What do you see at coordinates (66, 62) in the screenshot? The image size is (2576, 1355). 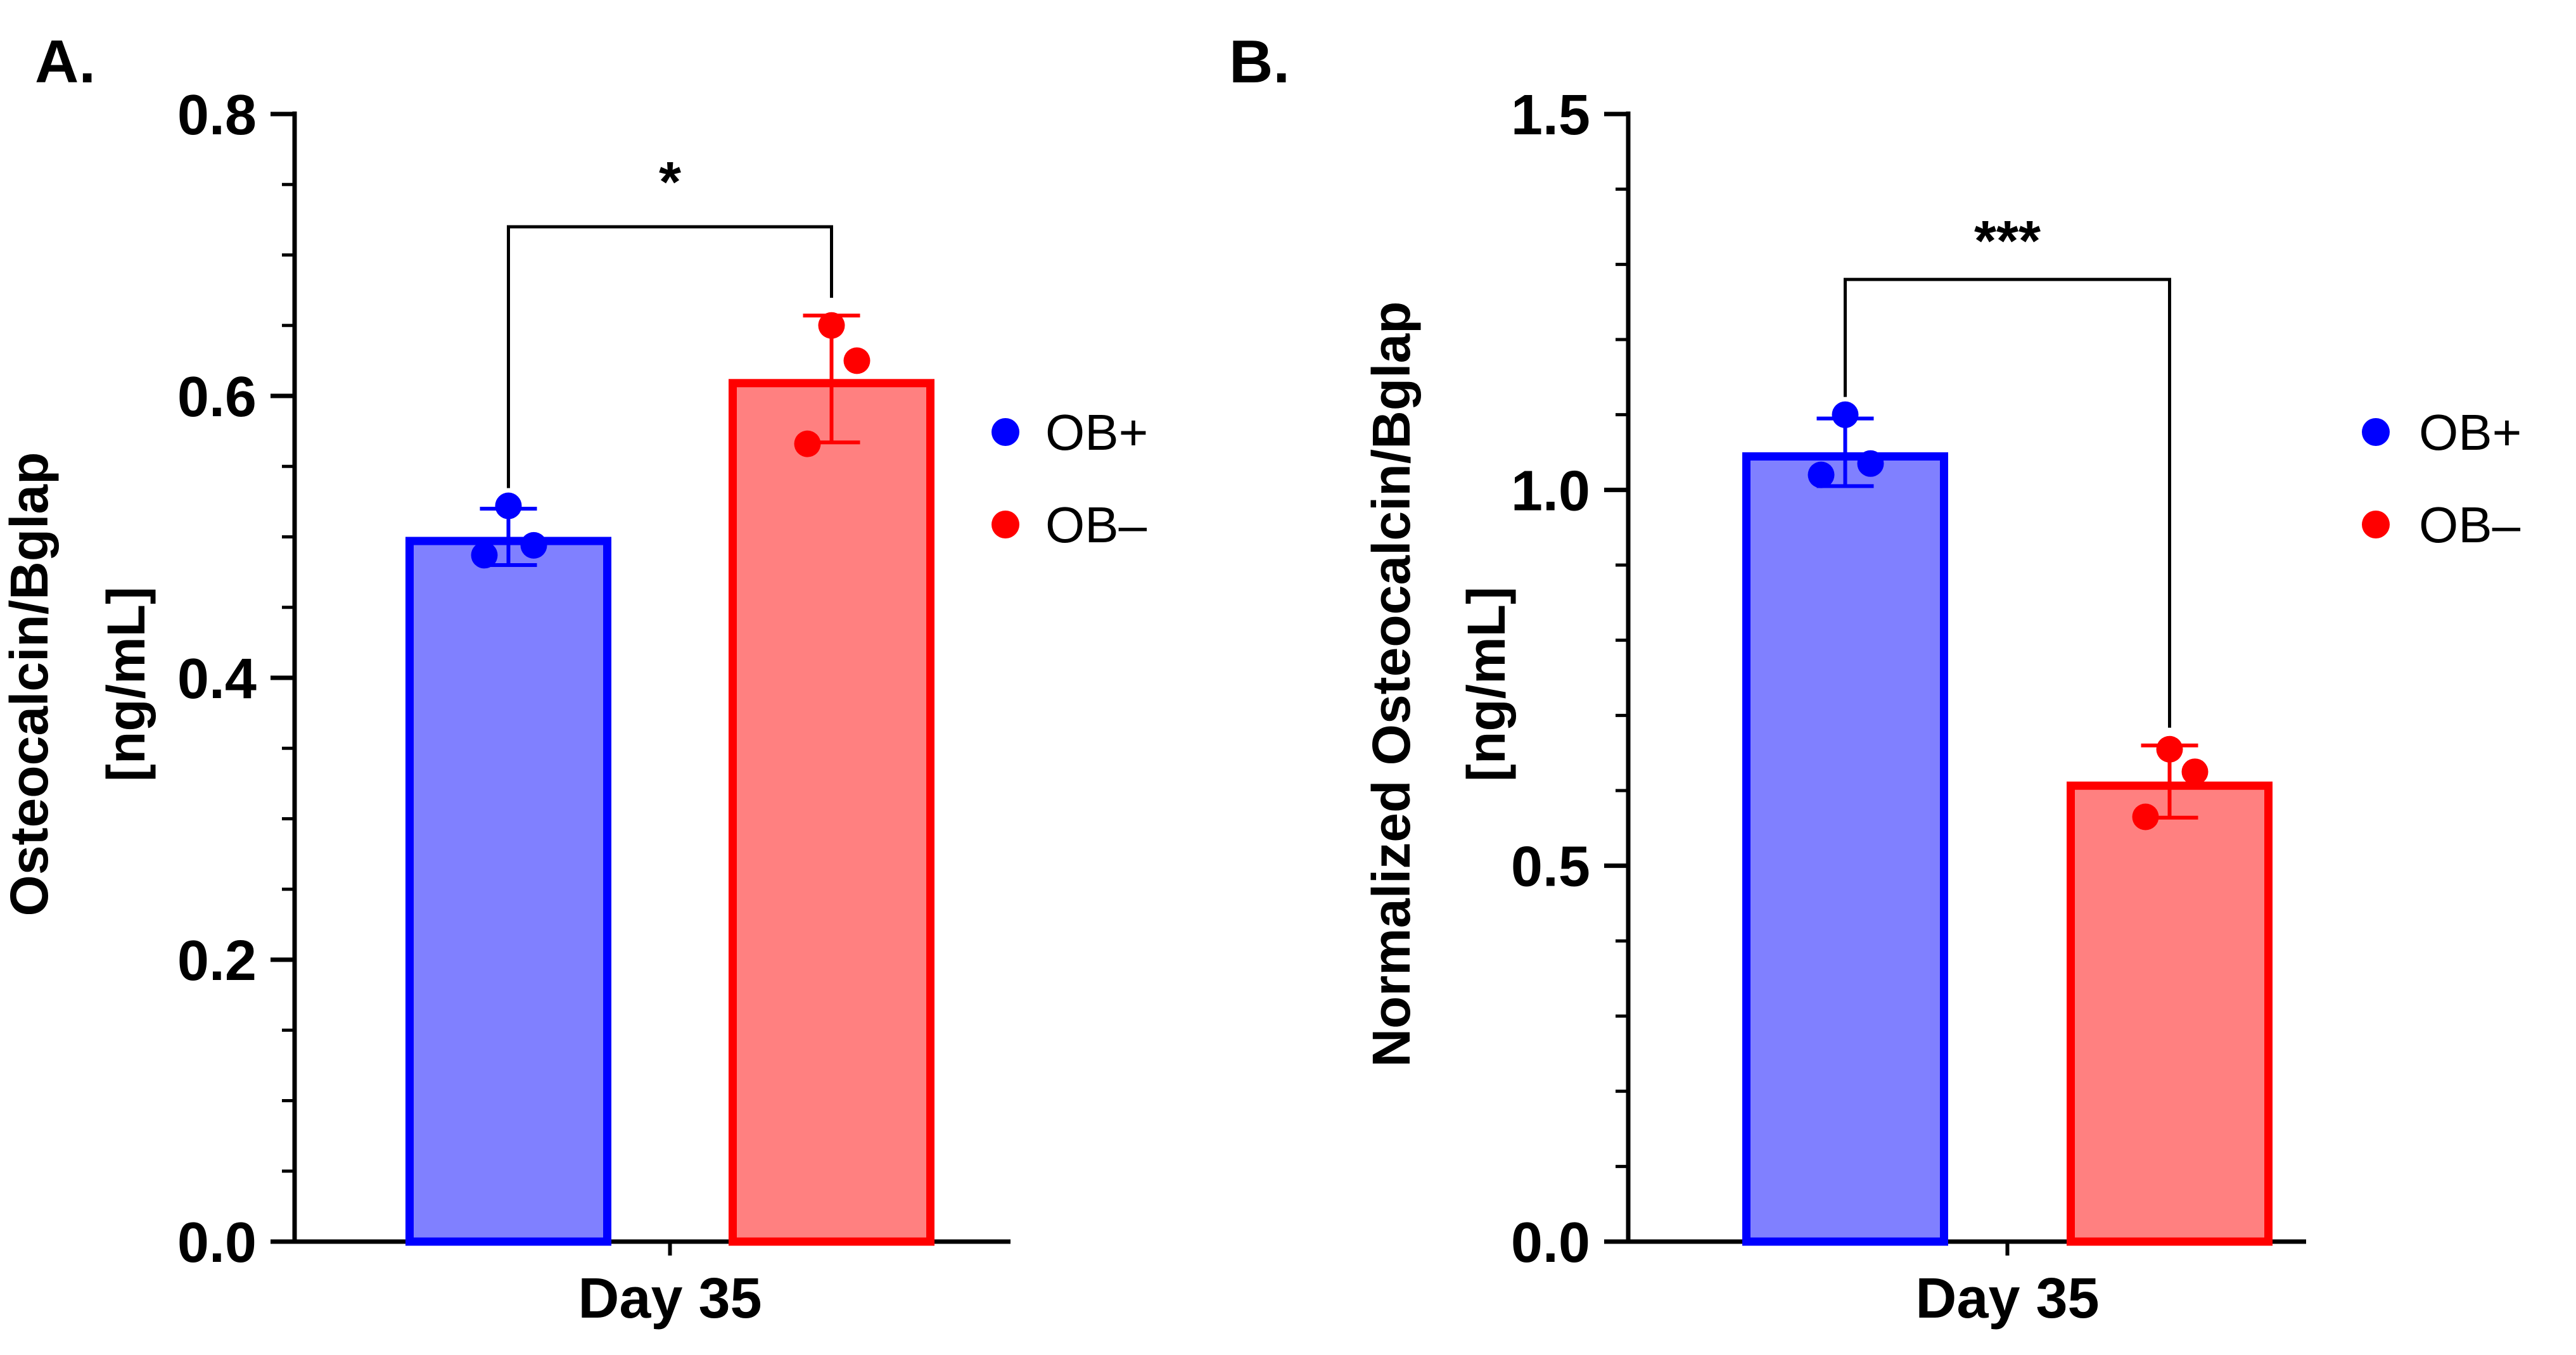 I see `panel-label: A.` at bounding box center [66, 62].